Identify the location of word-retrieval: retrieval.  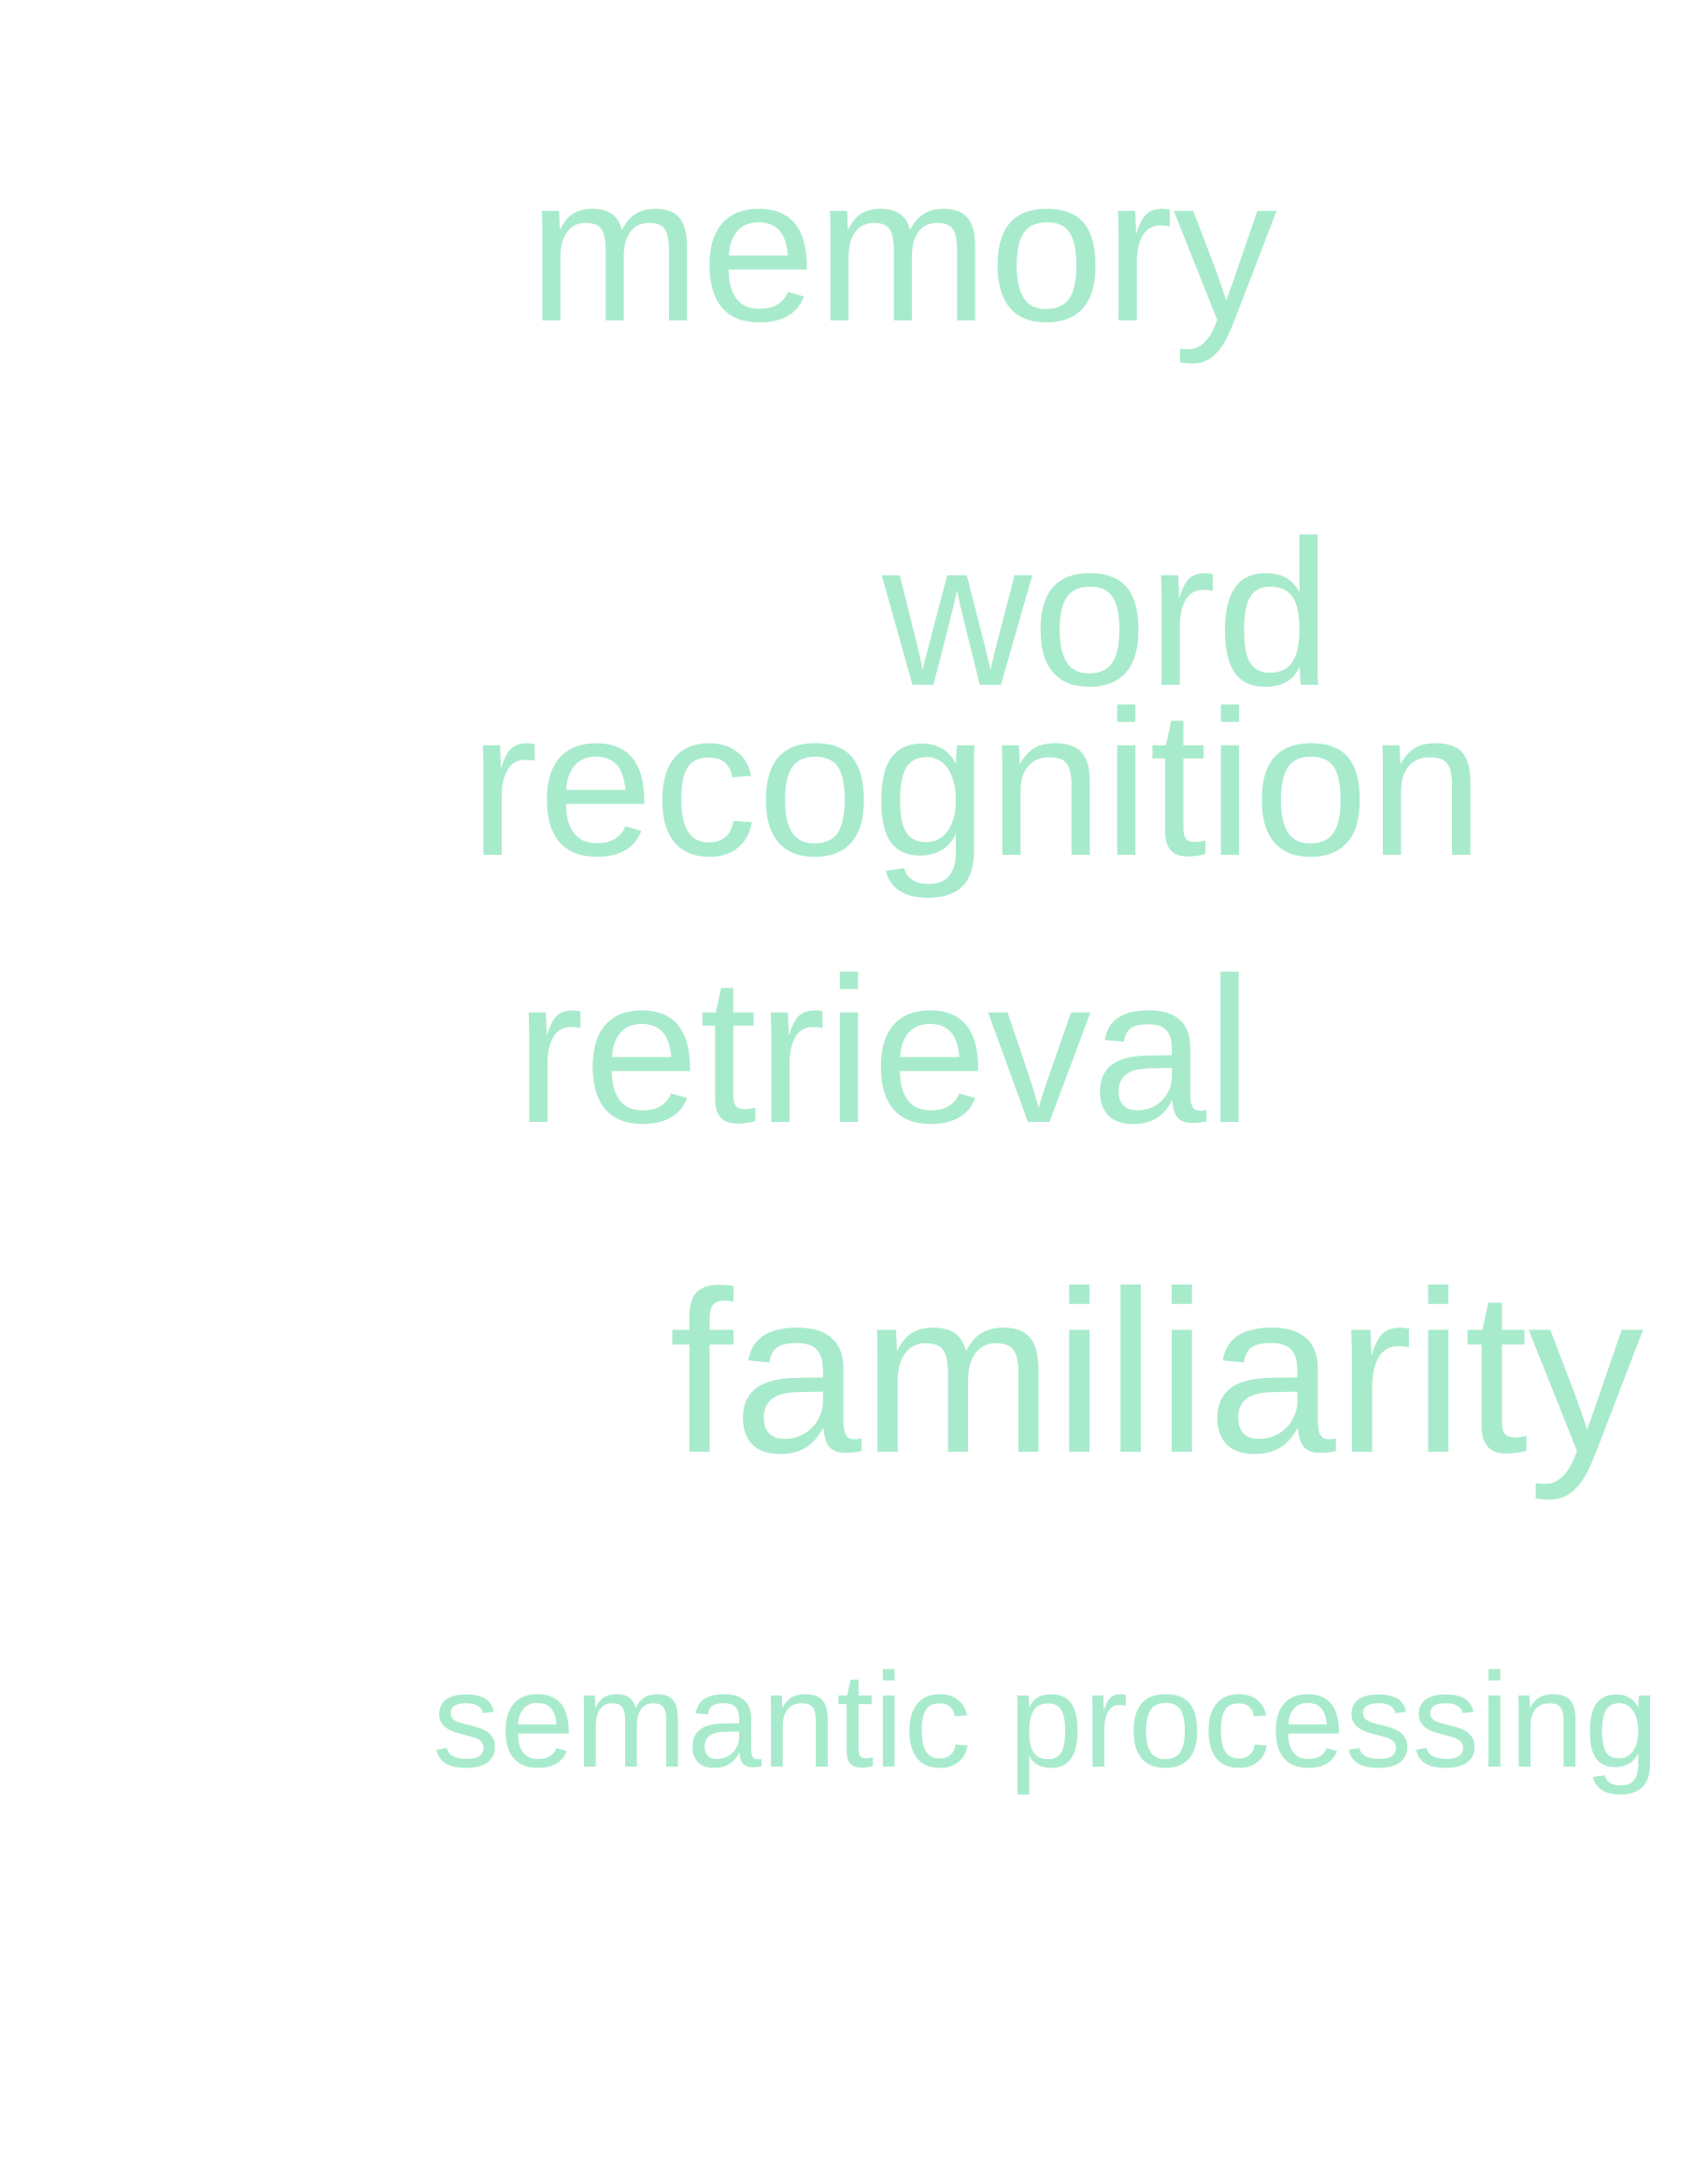
(884, 1051).